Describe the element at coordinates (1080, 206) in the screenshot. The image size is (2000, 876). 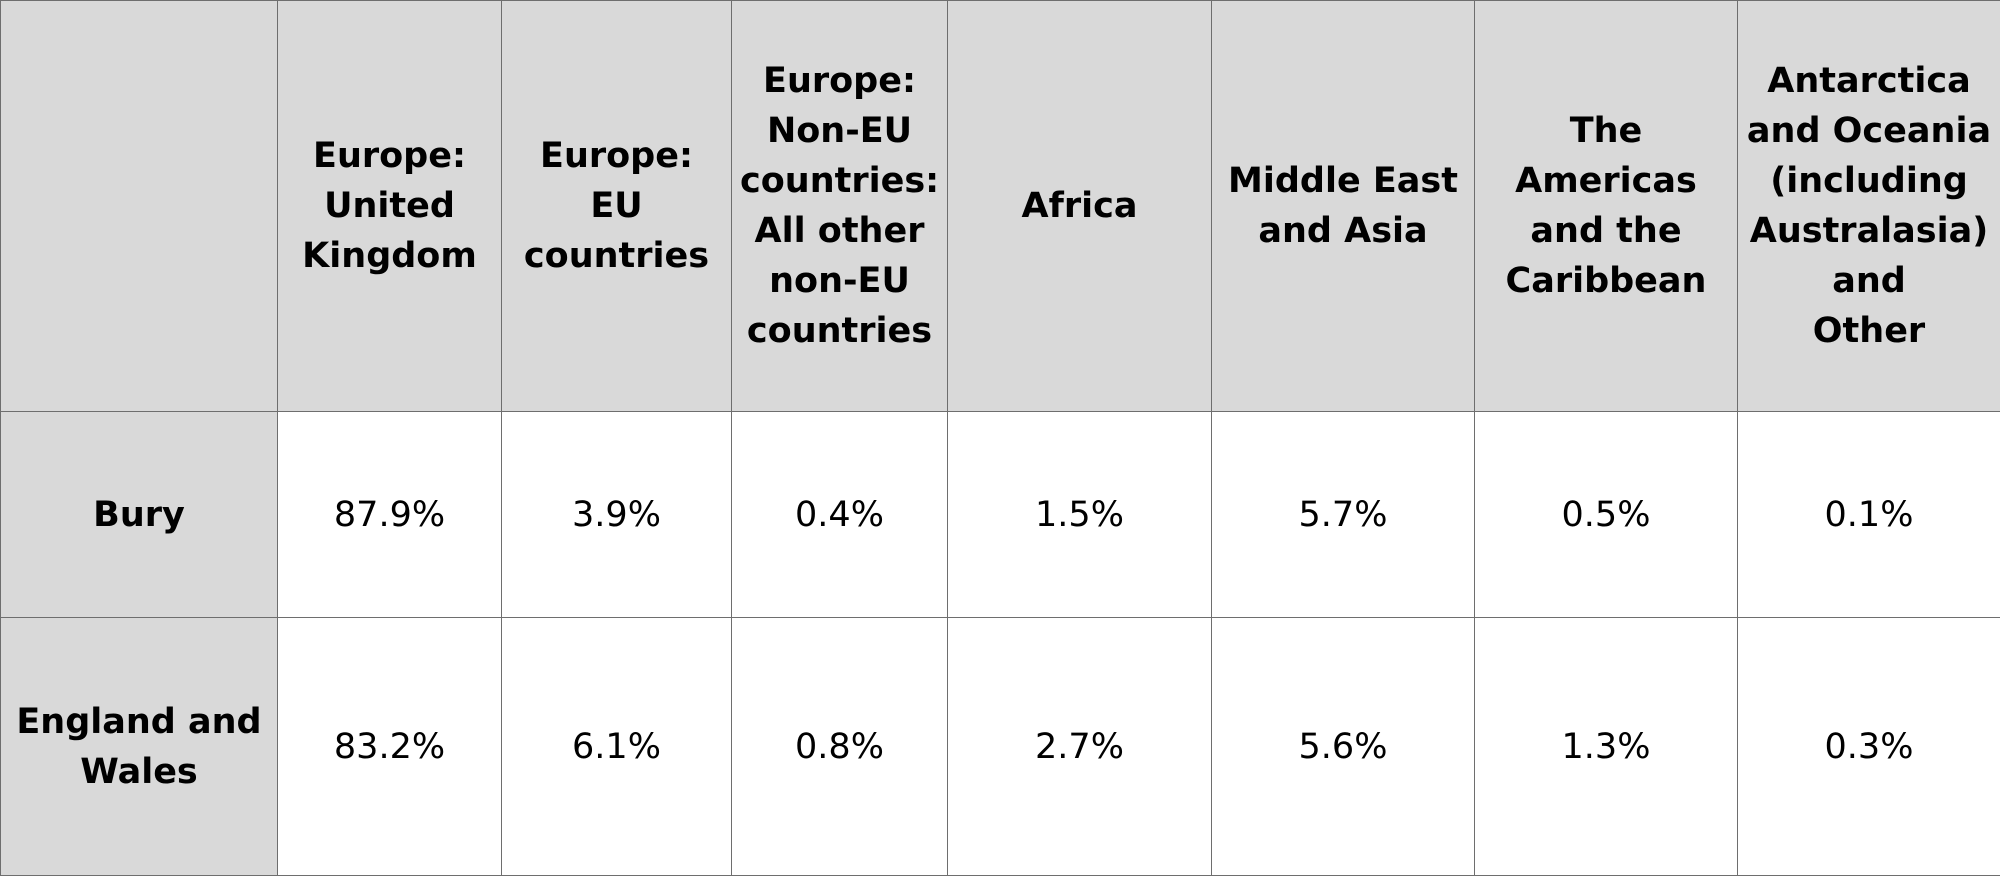
I see `column-header-africa: Africa` at that location.